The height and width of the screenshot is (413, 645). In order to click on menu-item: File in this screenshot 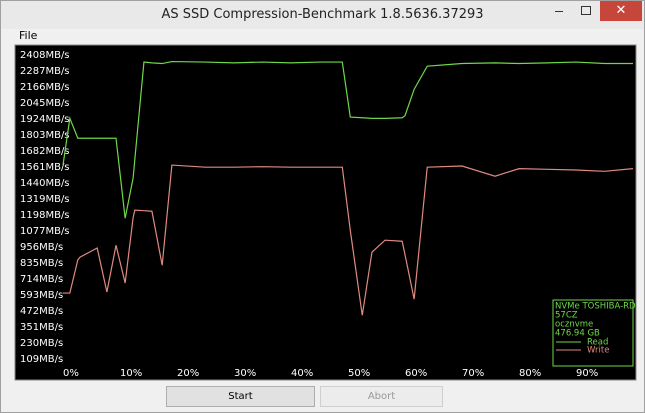, I will do `click(28, 35)`.